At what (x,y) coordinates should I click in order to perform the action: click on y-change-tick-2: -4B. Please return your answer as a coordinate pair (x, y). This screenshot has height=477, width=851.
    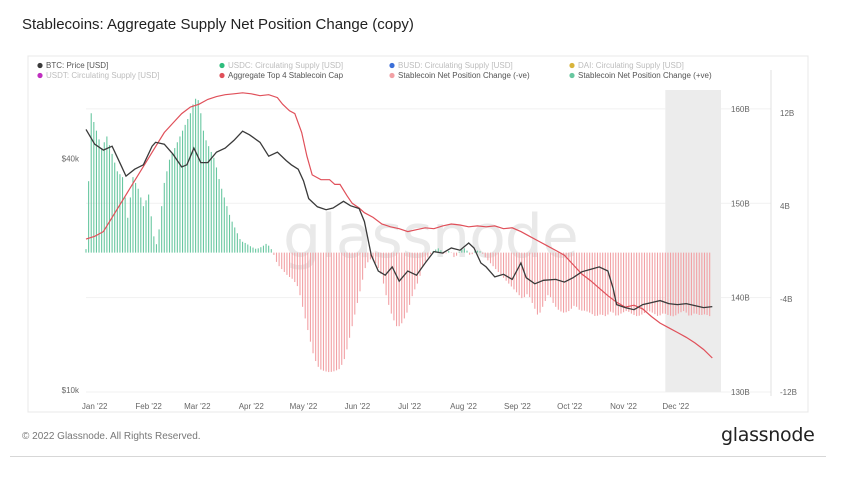
    Looking at the image, I should click on (786, 299).